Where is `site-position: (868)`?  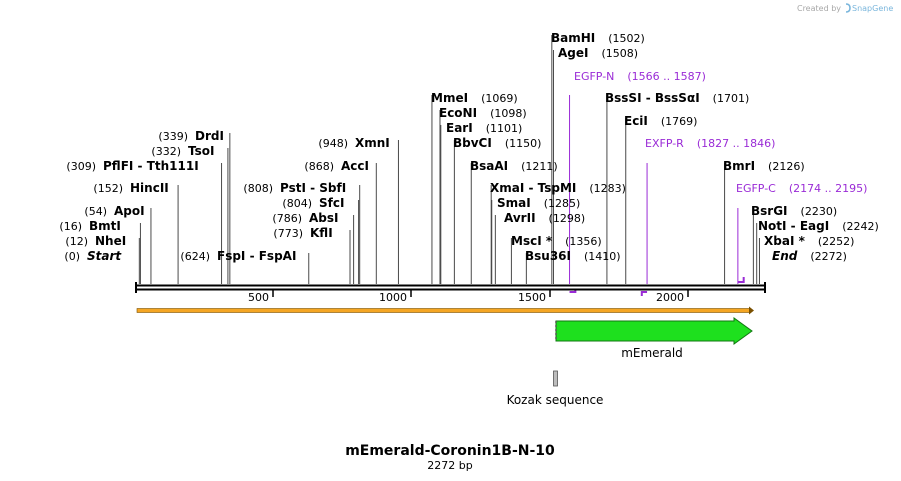 site-position: (868) is located at coordinates (319, 166).